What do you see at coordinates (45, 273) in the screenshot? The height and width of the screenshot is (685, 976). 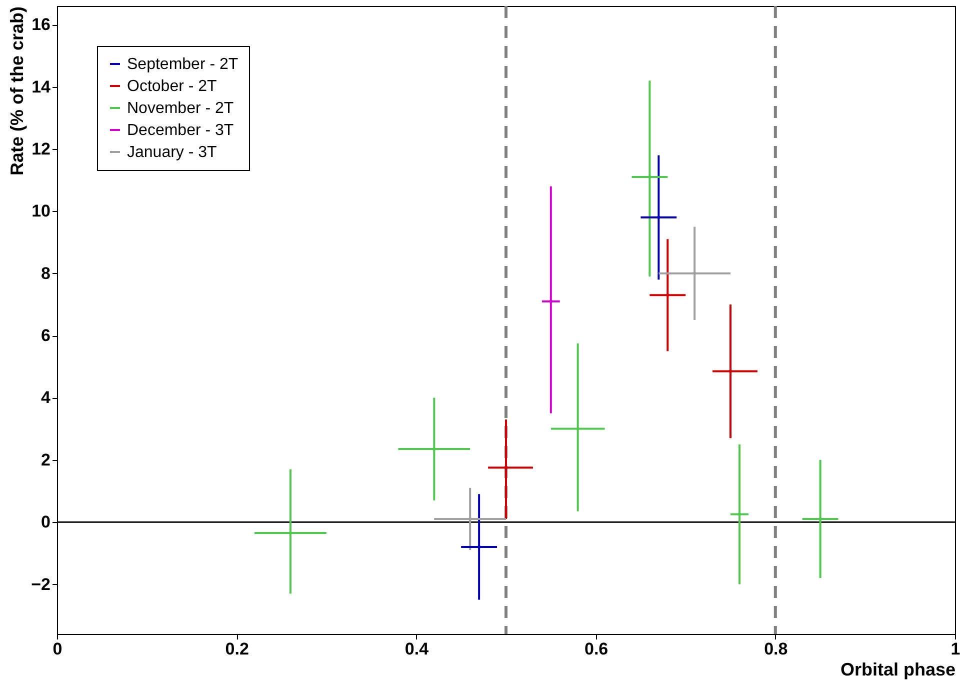 I see `y-tick-label: 8` at bounding box center [45, 273].